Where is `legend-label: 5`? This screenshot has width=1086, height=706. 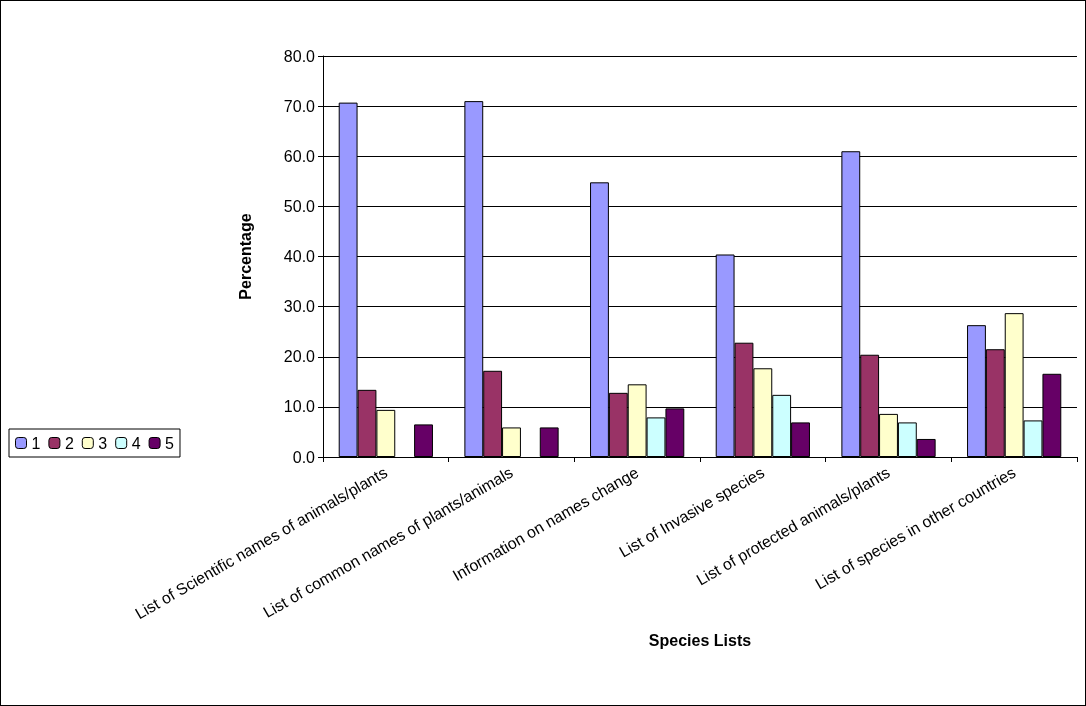
legend-label: 5 is located at coordinates (170, 443).